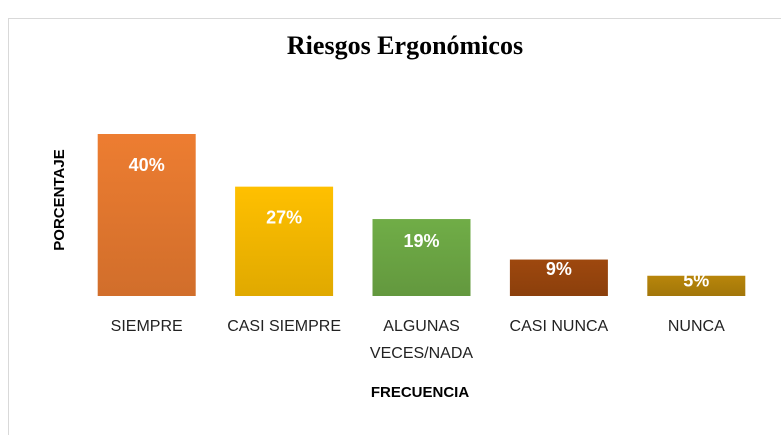 The height and width of the screenshot is (435, 781). I want to click on y-axis-label: PORCENTAJE, so click(59, 199).